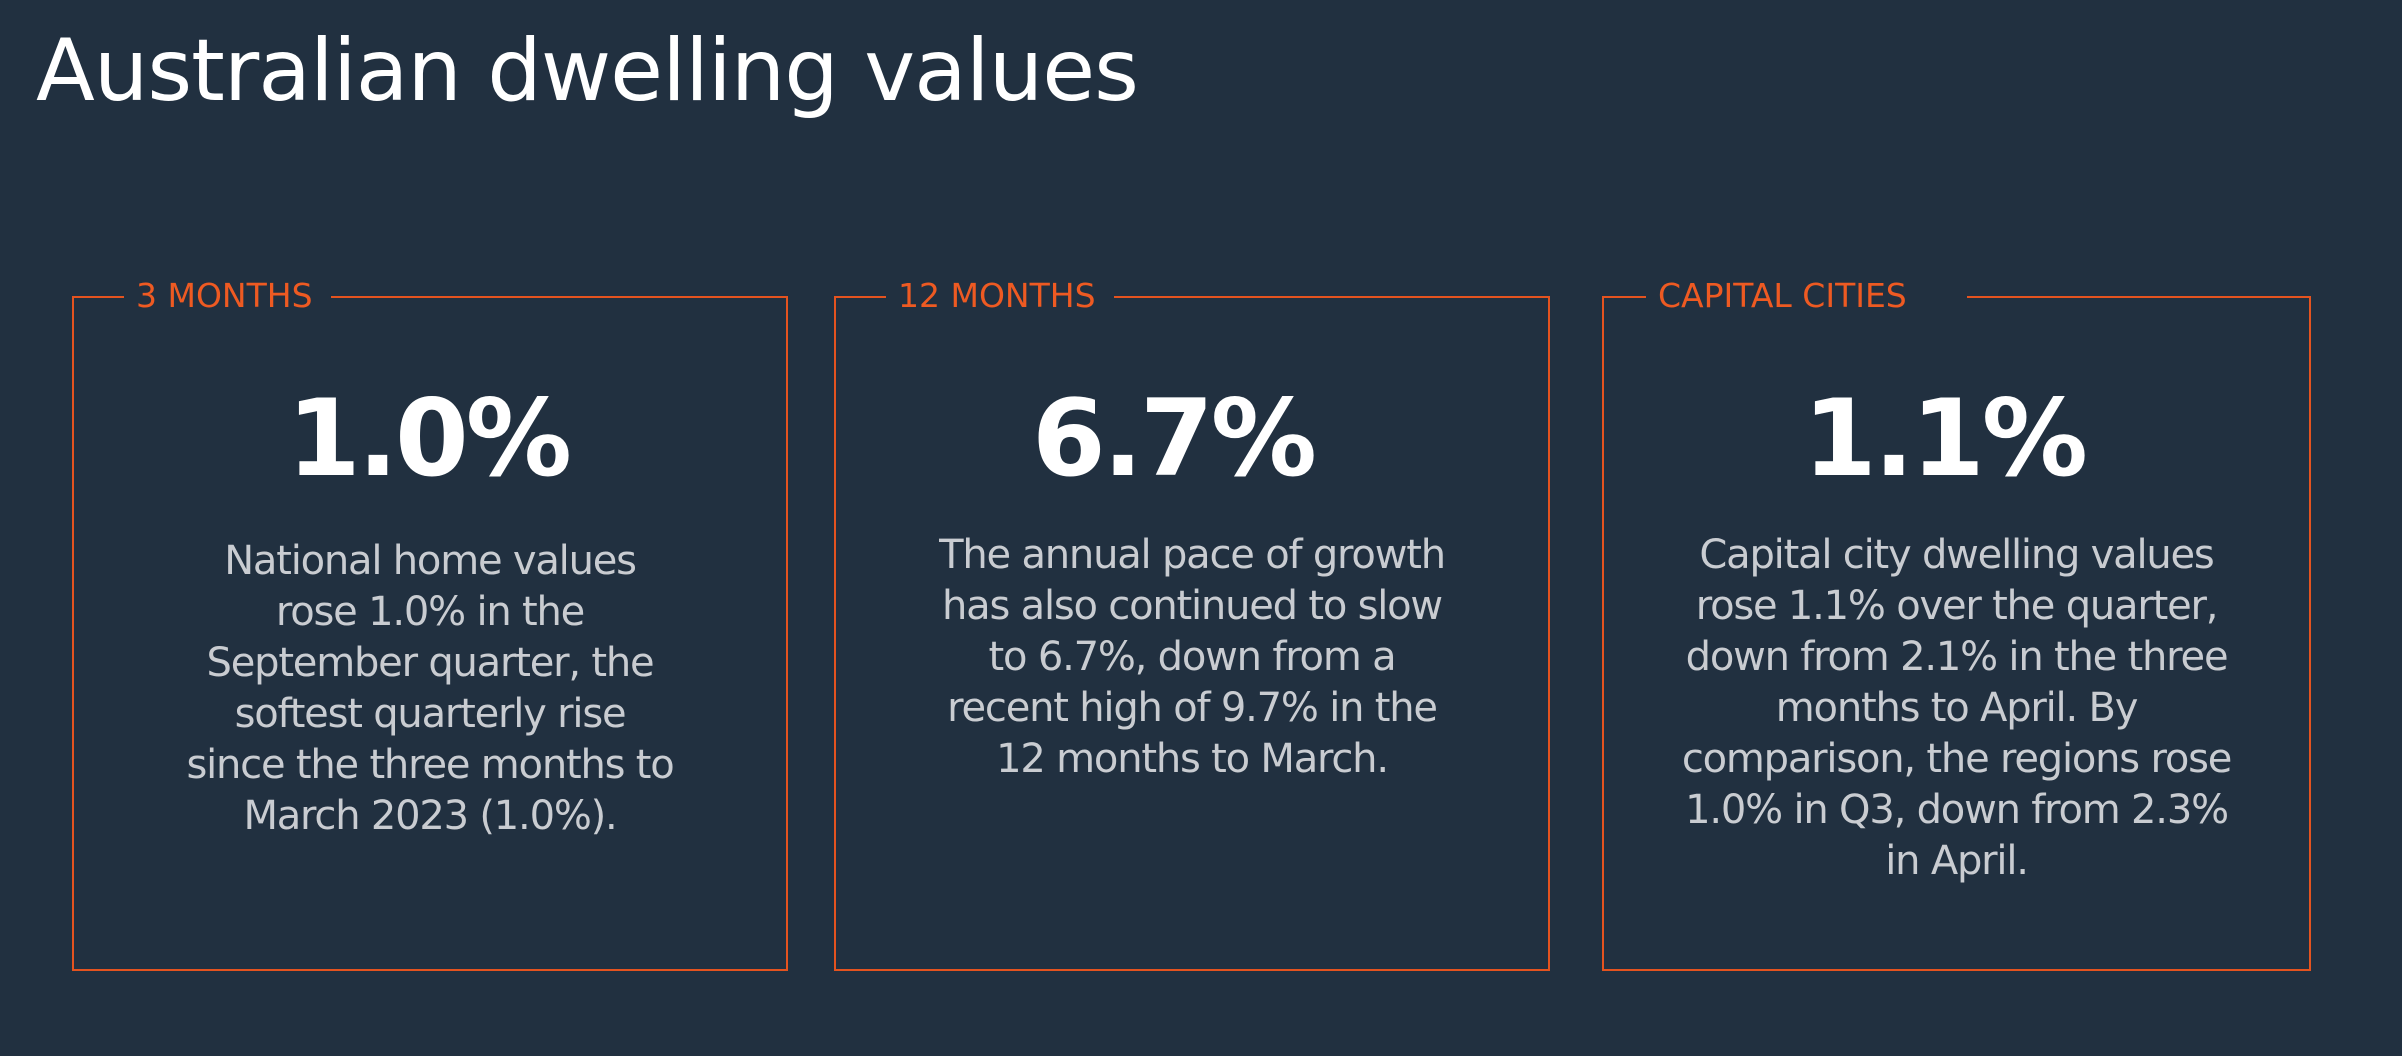  Describe the element at coordinates (227, 296) in the screenshot. I see `card-label: 3 MONTHS` at that location.